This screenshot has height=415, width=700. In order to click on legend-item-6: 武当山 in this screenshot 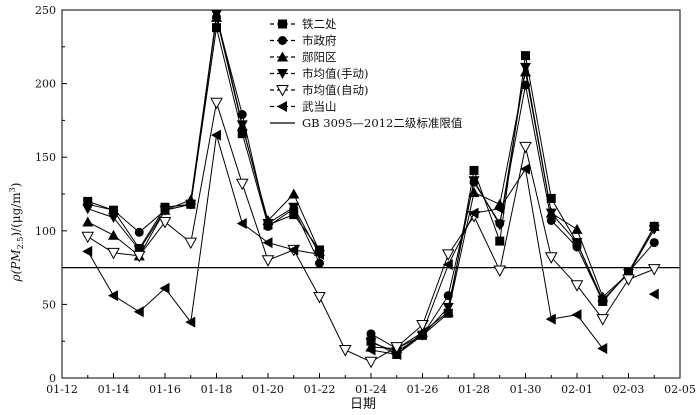, I will do `click(303, 107)`.